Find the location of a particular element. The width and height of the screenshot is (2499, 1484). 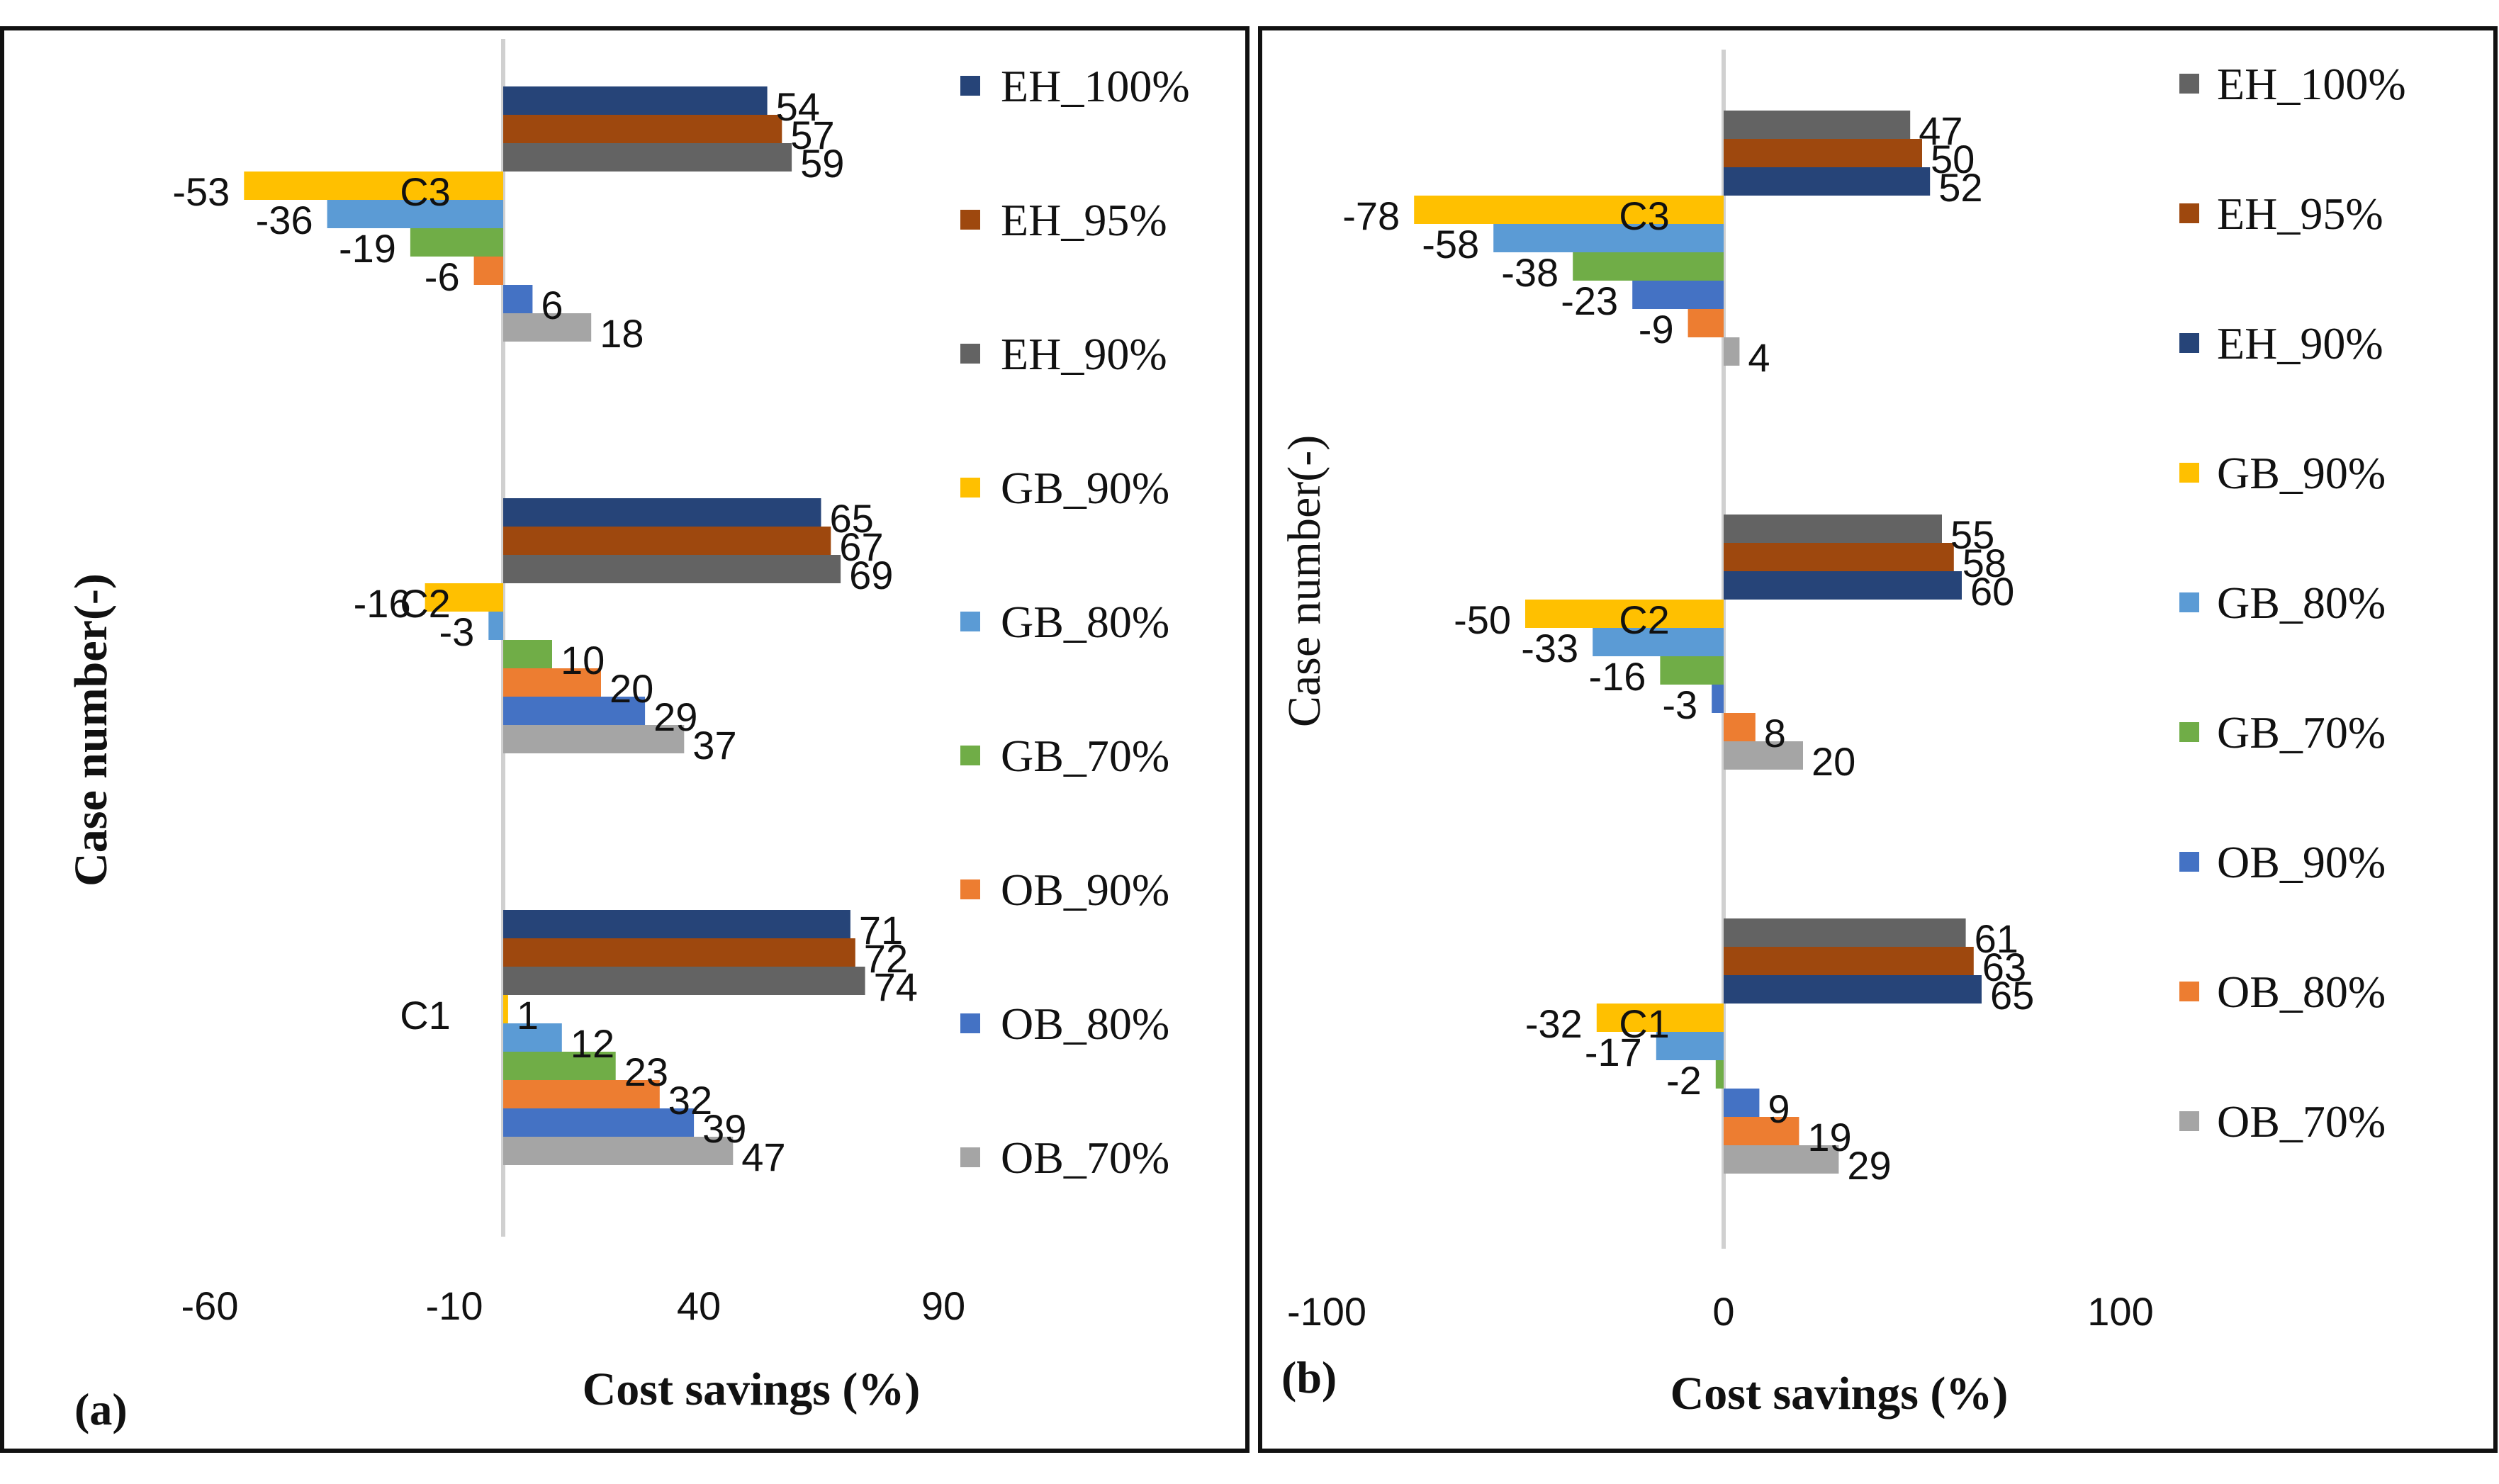

data-label-a-c2-ob80: 29 is located at coordinates (675, 717).